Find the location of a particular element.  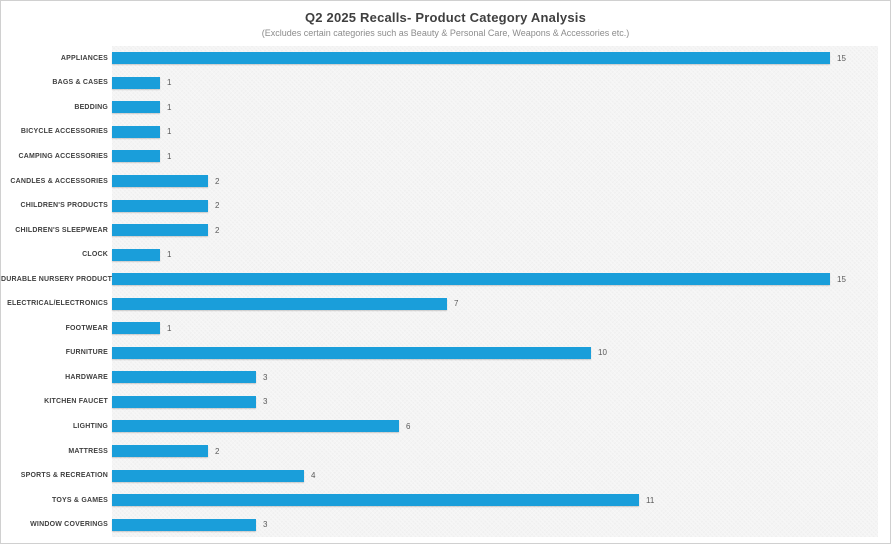

bar-row: MATTRESS 2 is located at coordinates (439, 451).